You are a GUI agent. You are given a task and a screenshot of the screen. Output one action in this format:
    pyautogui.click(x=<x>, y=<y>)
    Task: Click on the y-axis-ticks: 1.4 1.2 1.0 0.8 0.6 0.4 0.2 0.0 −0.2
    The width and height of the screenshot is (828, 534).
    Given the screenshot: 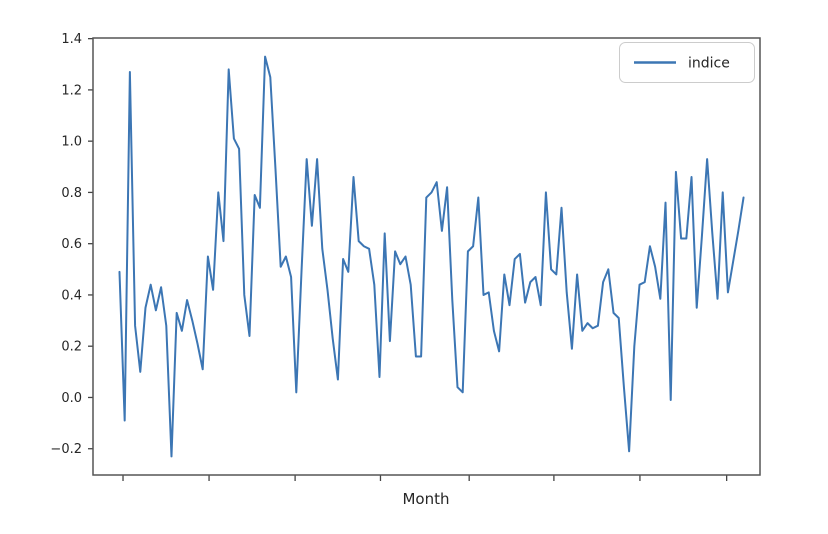 What is the action you would take?
    pyautogui.click(x=71, y=244)
    